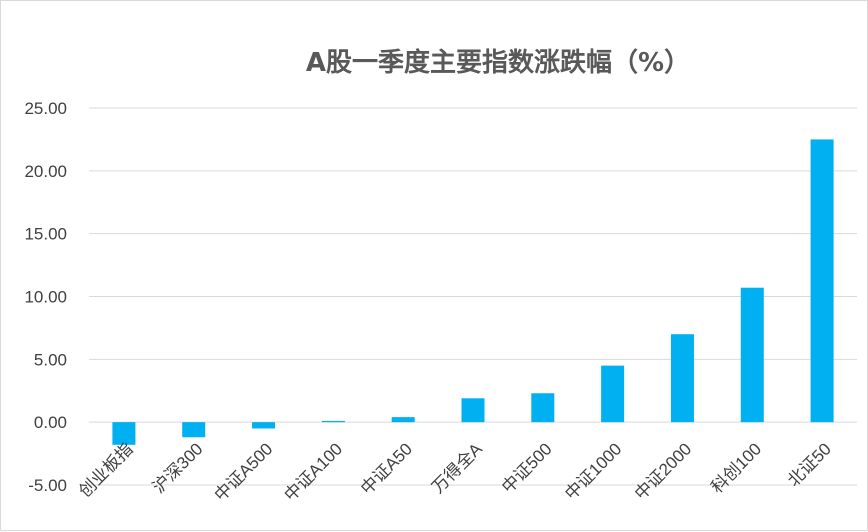 This screenshot has width=868, height=532. Describe the element at coordinates (45, 171) in the screenshot. I see `y-tick-label: 20.00` at that location.